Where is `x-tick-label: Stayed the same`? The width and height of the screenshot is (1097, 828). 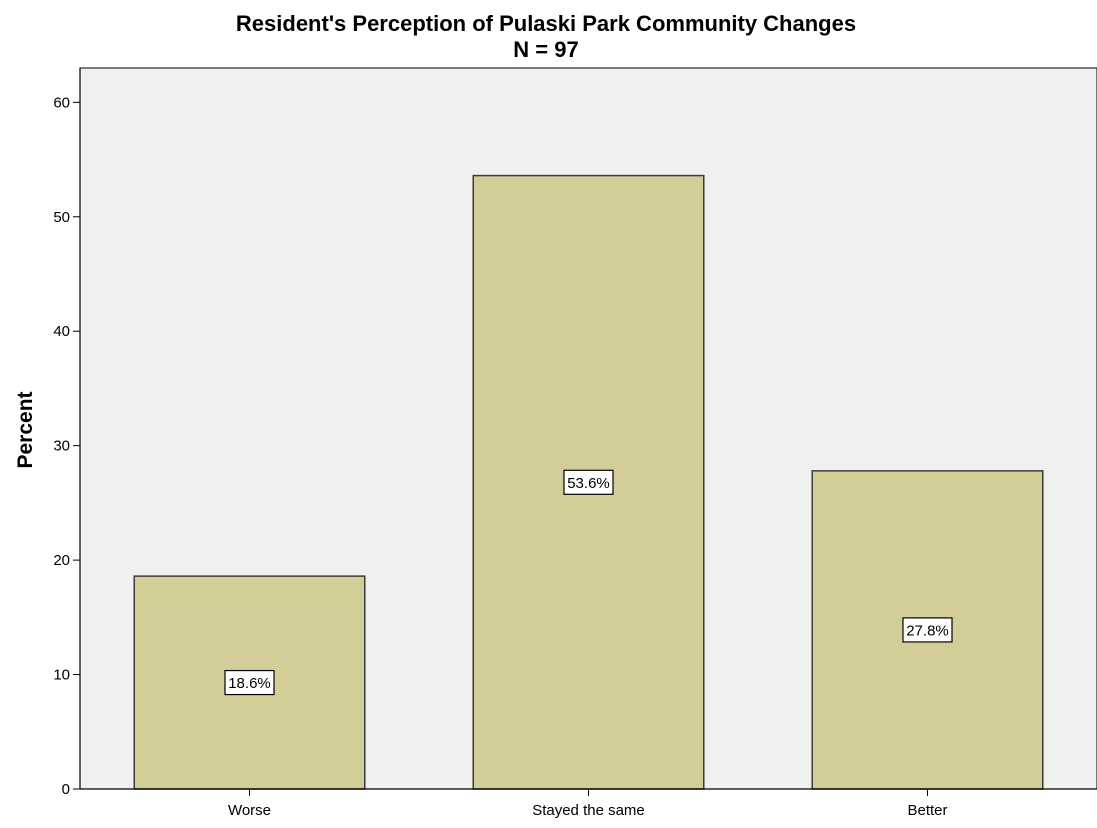
x-tick-label: Stayed the same is located at coordinates (588, 810).